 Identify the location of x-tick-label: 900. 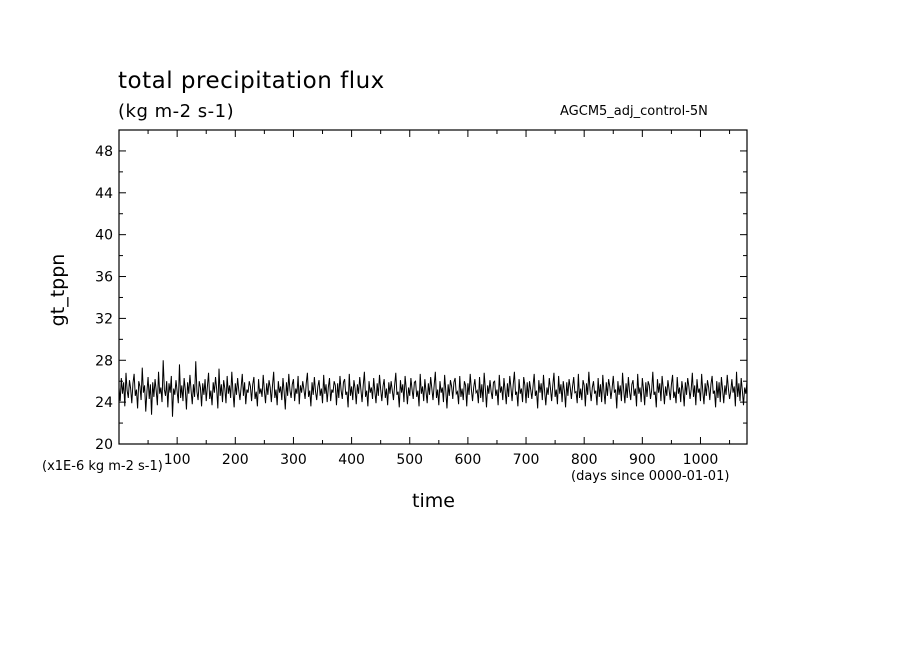
(642, 460).